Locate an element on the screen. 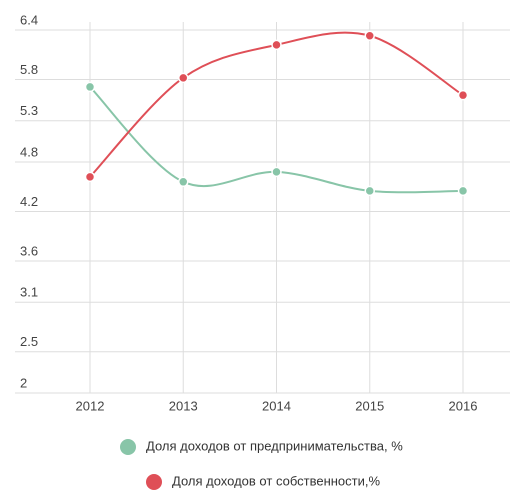  x-tick-label: 2012 is located at coordinates (90, 405).